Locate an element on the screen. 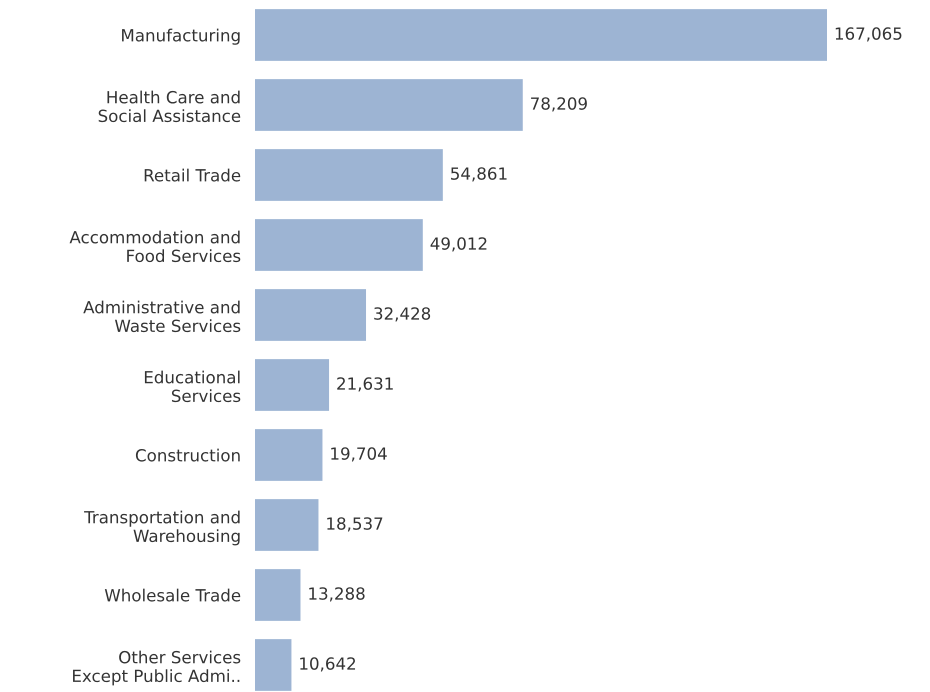 The height and width of the screenshot is (692, 930). data-label: 54,861 is located at coordinates (479, 174).